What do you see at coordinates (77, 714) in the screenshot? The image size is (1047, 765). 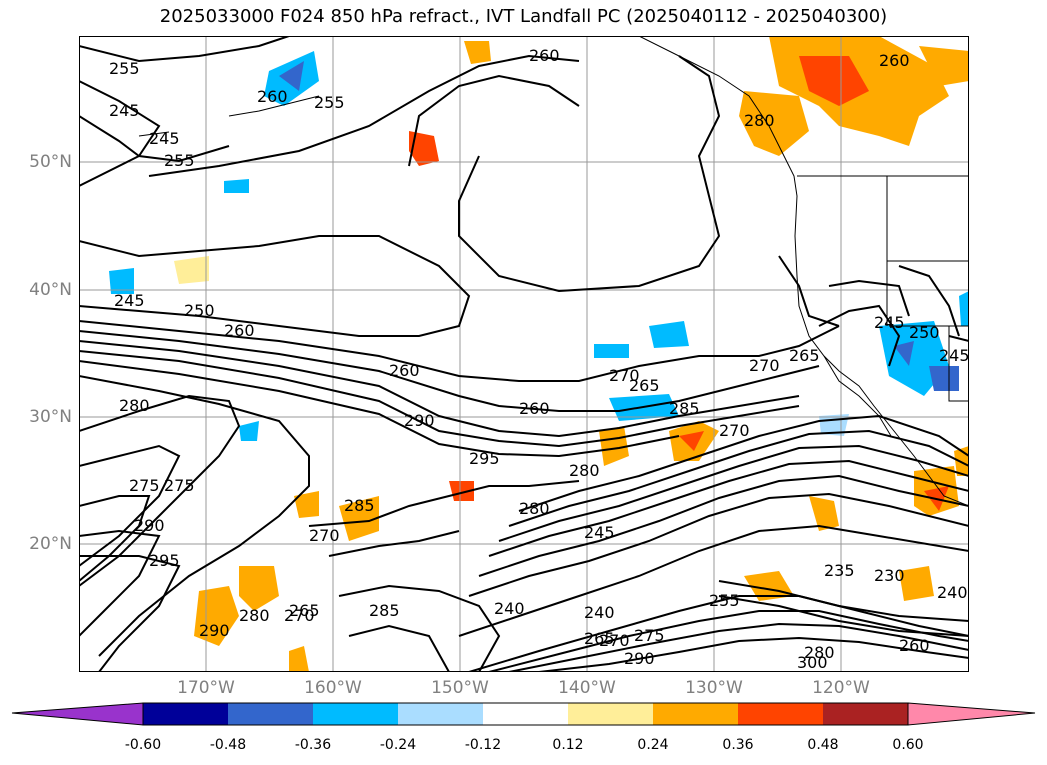 I see `colorbar-extend-low` at bounding box center [77, 714].